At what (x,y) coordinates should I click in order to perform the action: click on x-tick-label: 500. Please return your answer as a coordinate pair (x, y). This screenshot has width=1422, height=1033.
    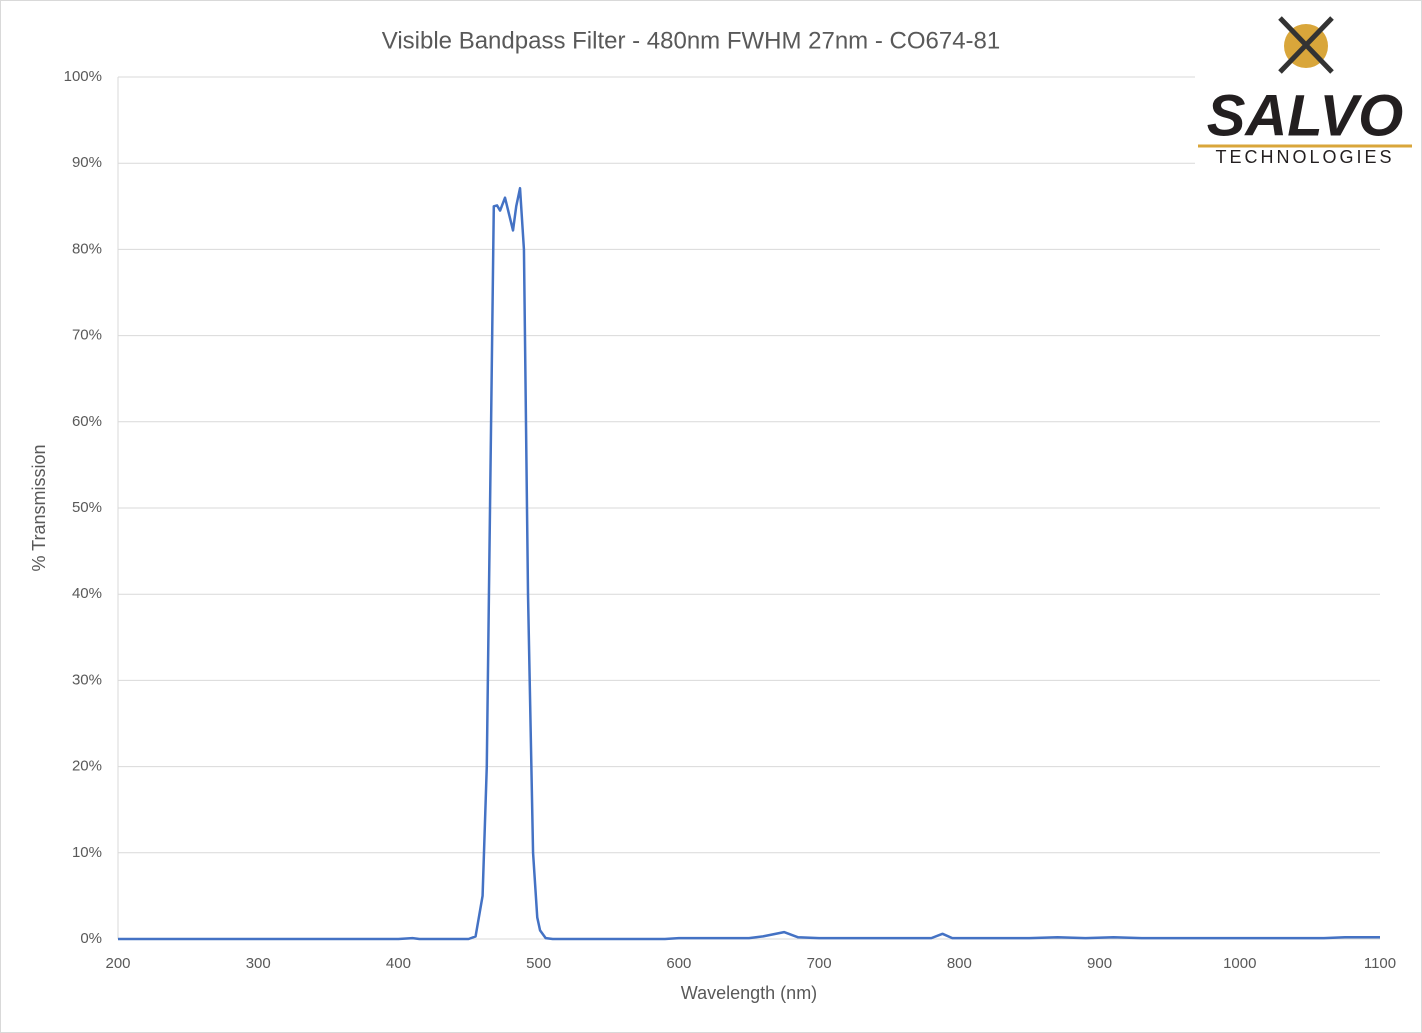
    Looking at the image, I should click on (538, 963).